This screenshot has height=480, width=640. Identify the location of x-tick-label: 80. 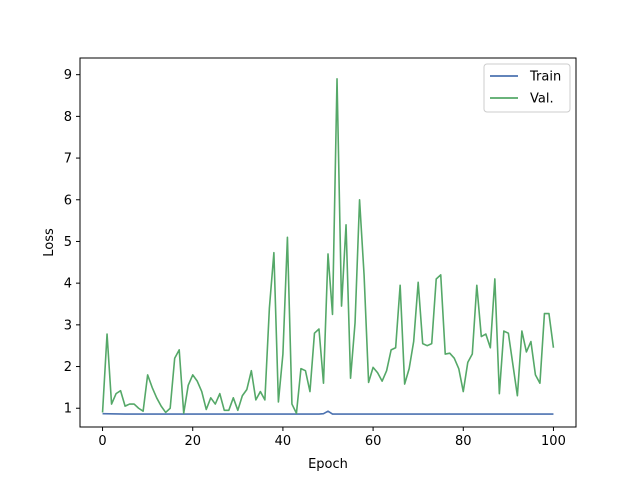
(463, 441).